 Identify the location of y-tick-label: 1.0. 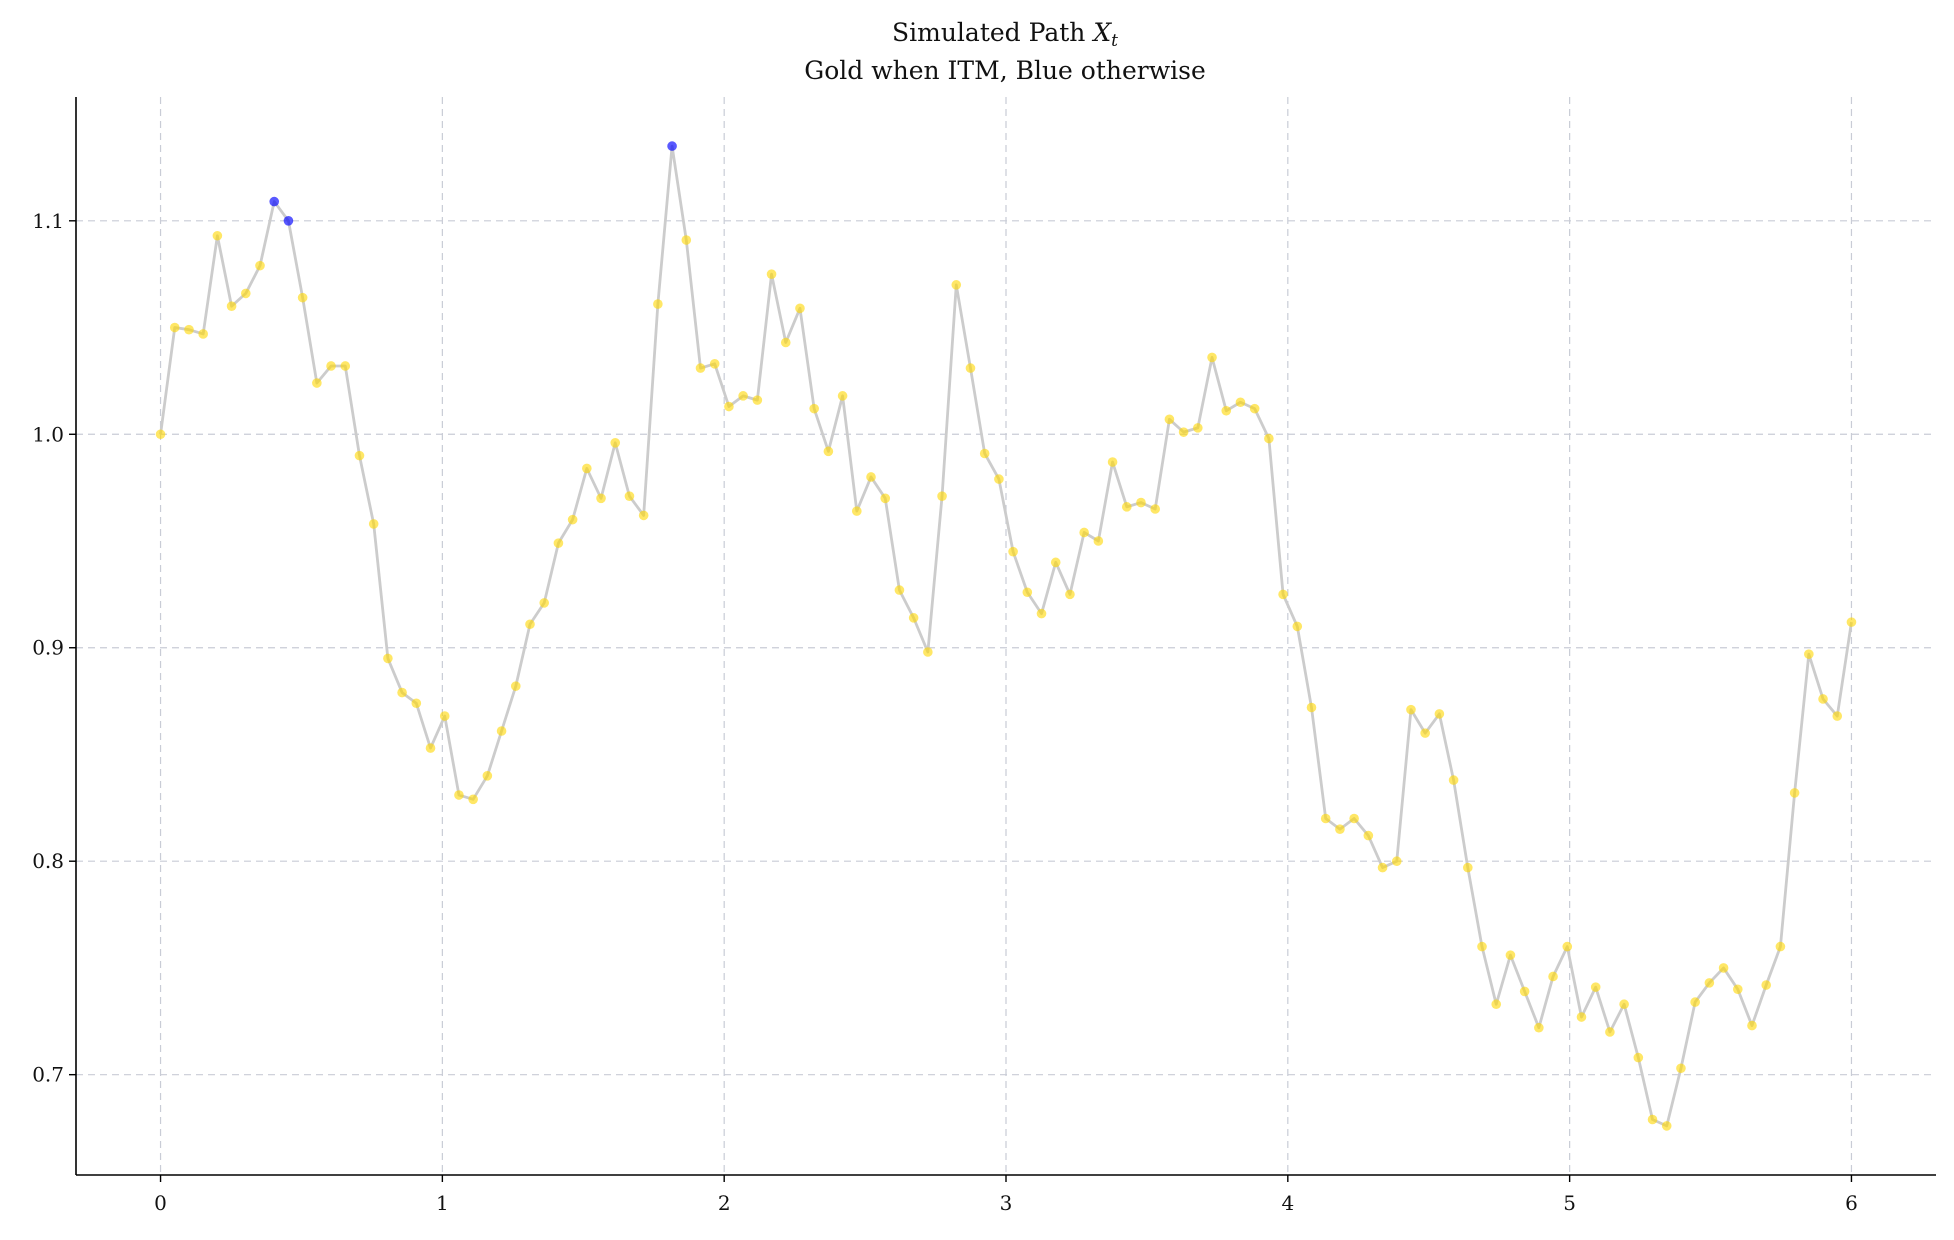
(48, 434).